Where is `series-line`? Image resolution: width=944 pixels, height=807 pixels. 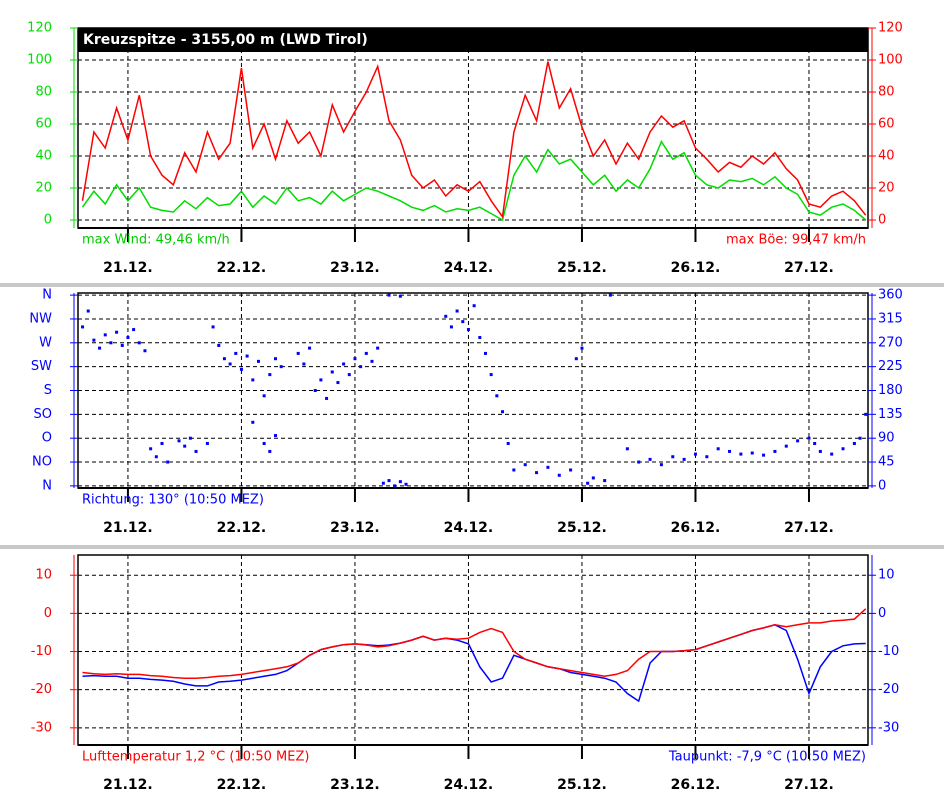 series-line is located at coordinates (474, 643).